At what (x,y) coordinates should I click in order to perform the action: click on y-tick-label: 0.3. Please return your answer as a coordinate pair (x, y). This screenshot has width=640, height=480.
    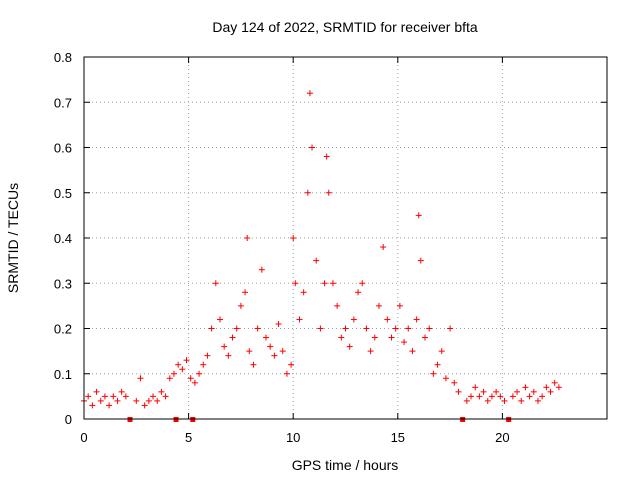
    Looking at the image, I should click on (63, 283).